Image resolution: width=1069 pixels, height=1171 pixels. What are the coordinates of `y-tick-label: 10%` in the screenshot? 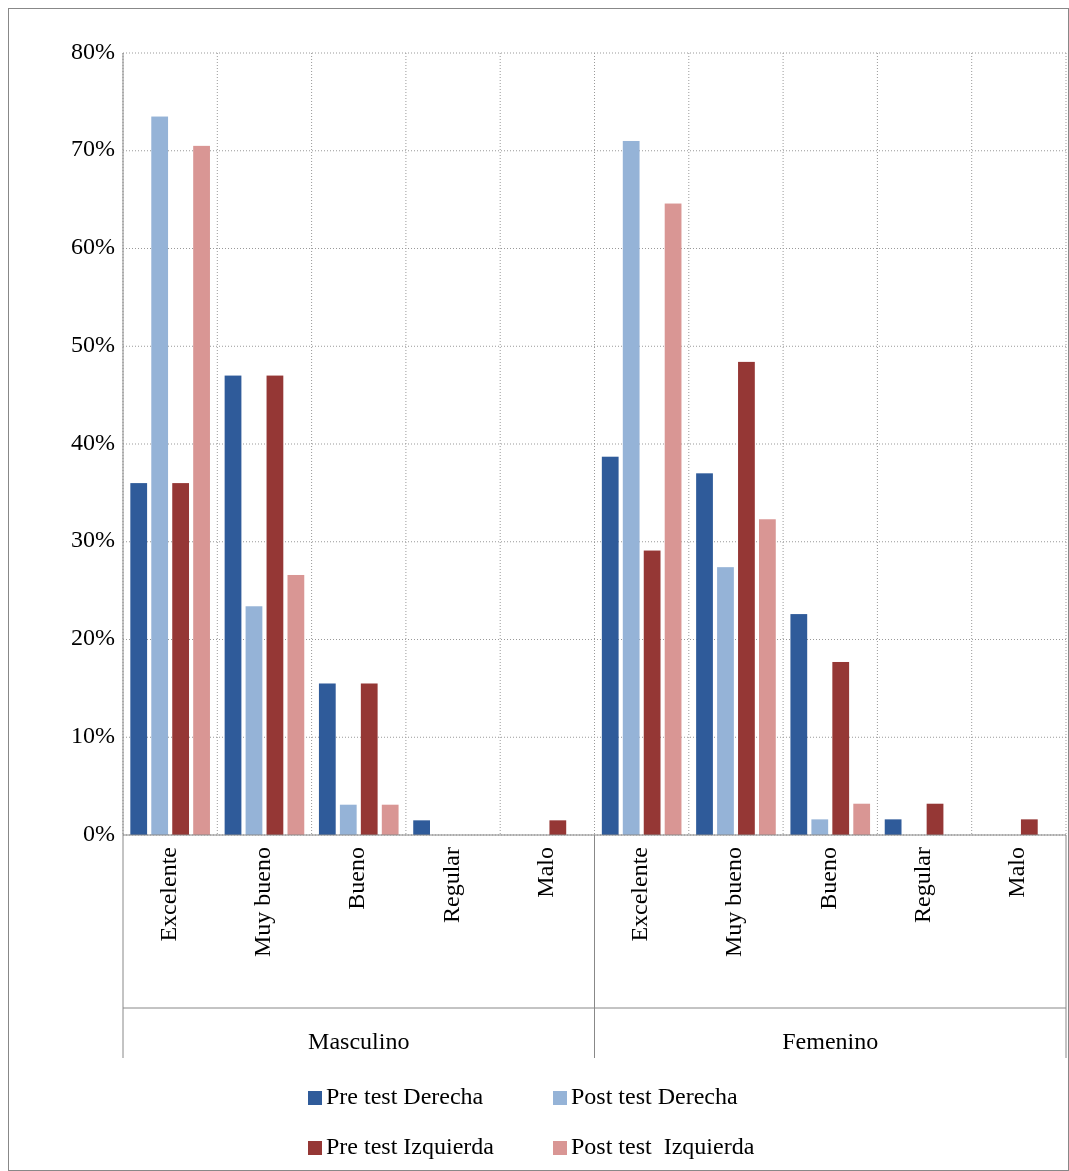 It's located at (93, 734).